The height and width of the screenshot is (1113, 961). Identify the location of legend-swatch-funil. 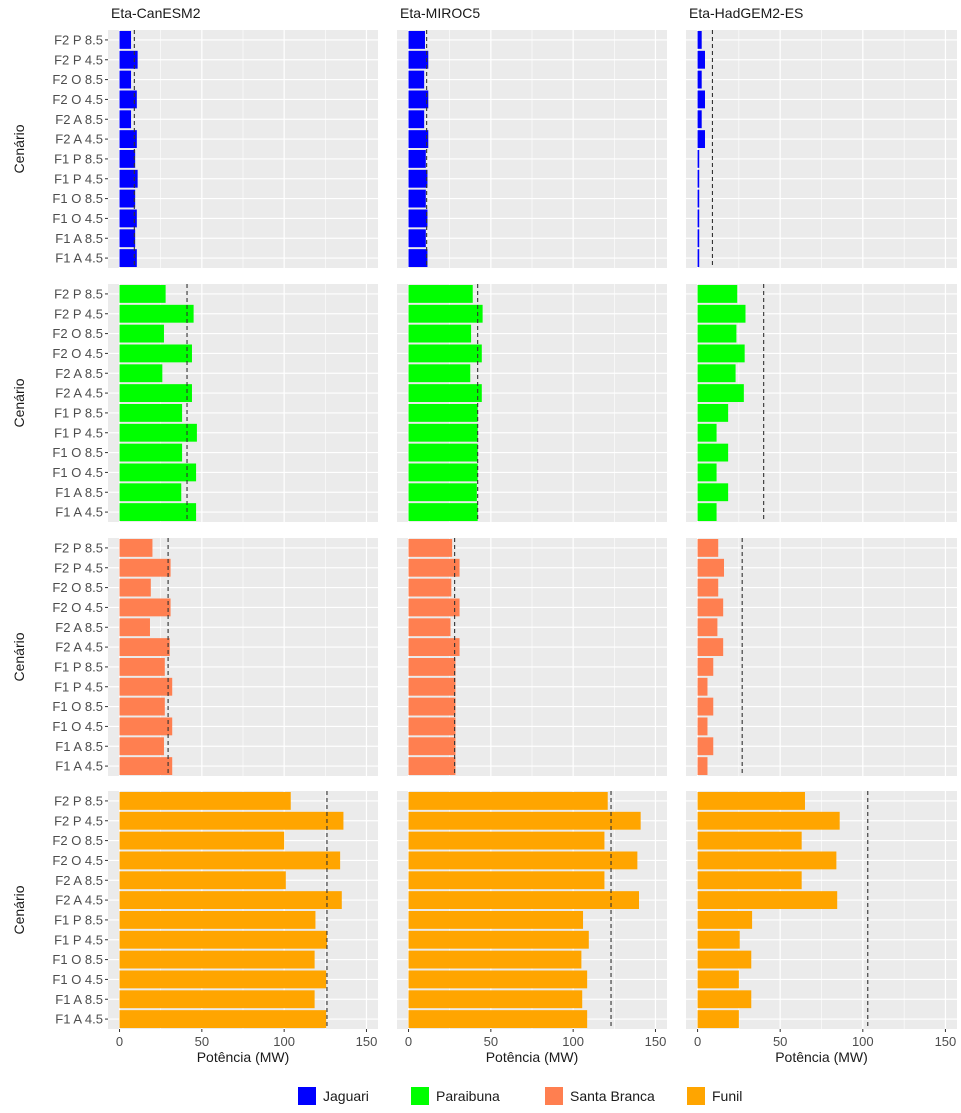
(696, 1096).